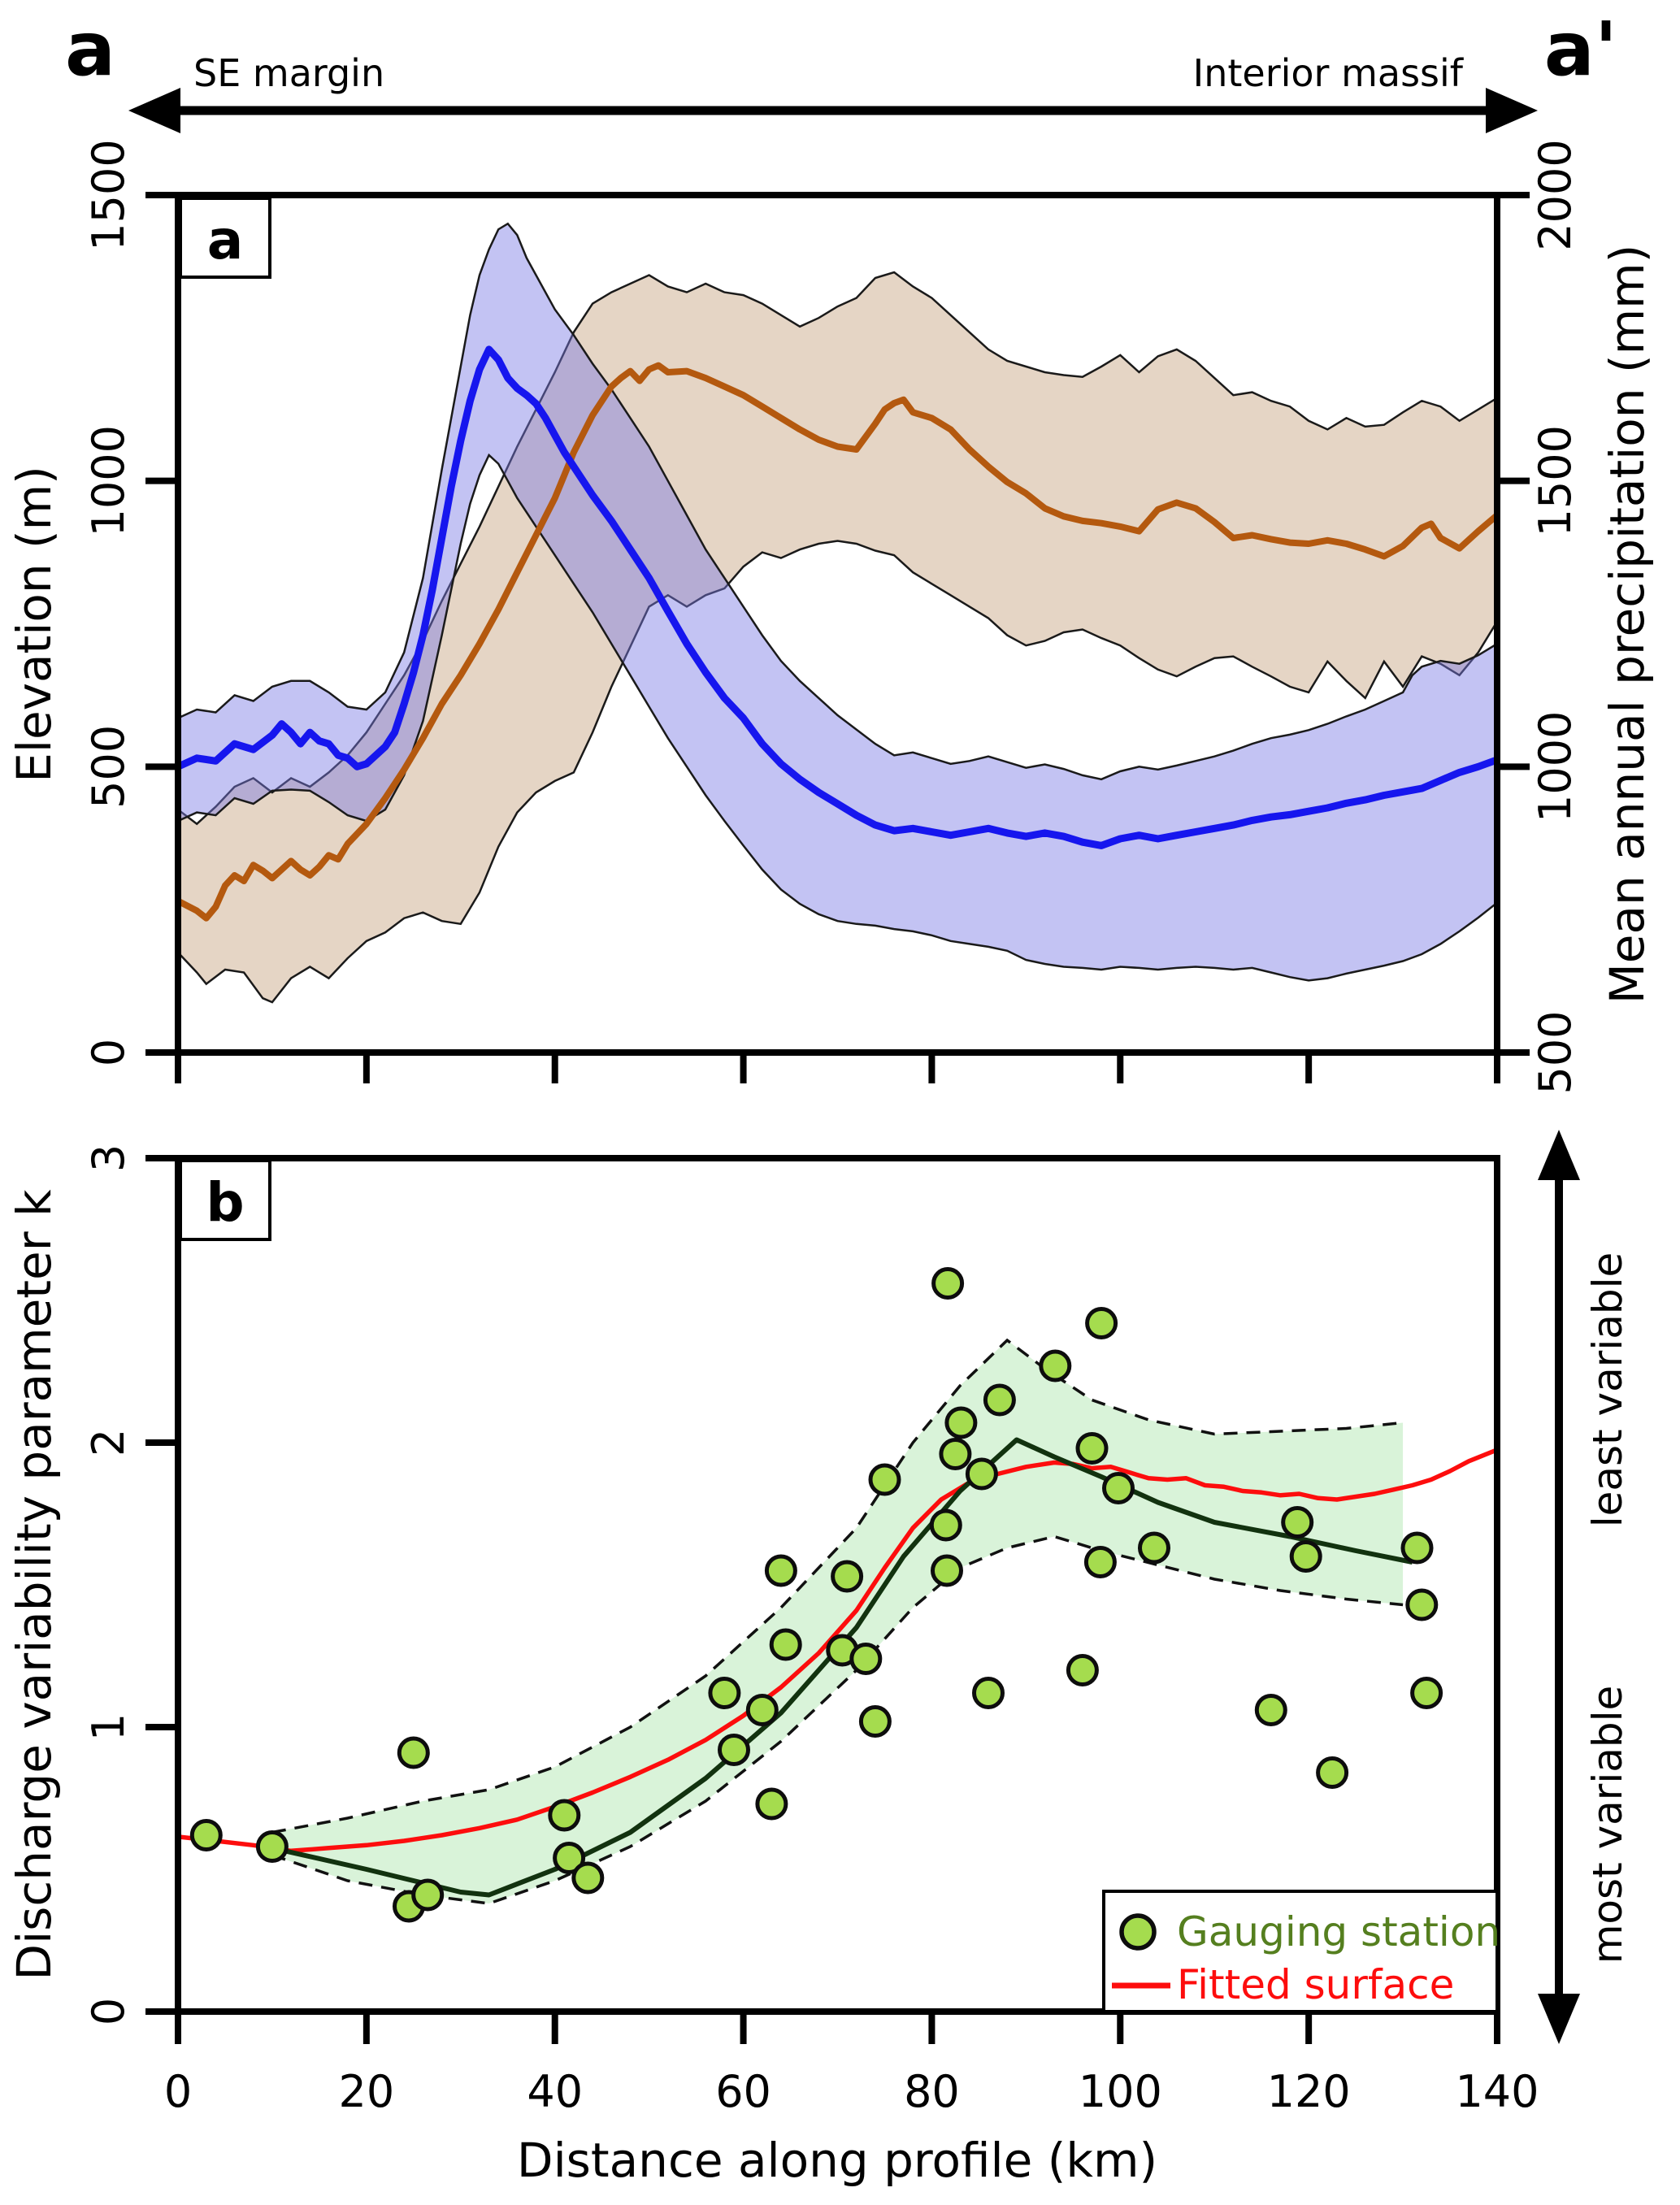 Image resolution: width=1680 pixels, height=2205 pixels. What do you see at coordinates (1555, 767) in the screenshot?
I see `precipitation-tick-label: 1000` at bounding box center [1555, 767].